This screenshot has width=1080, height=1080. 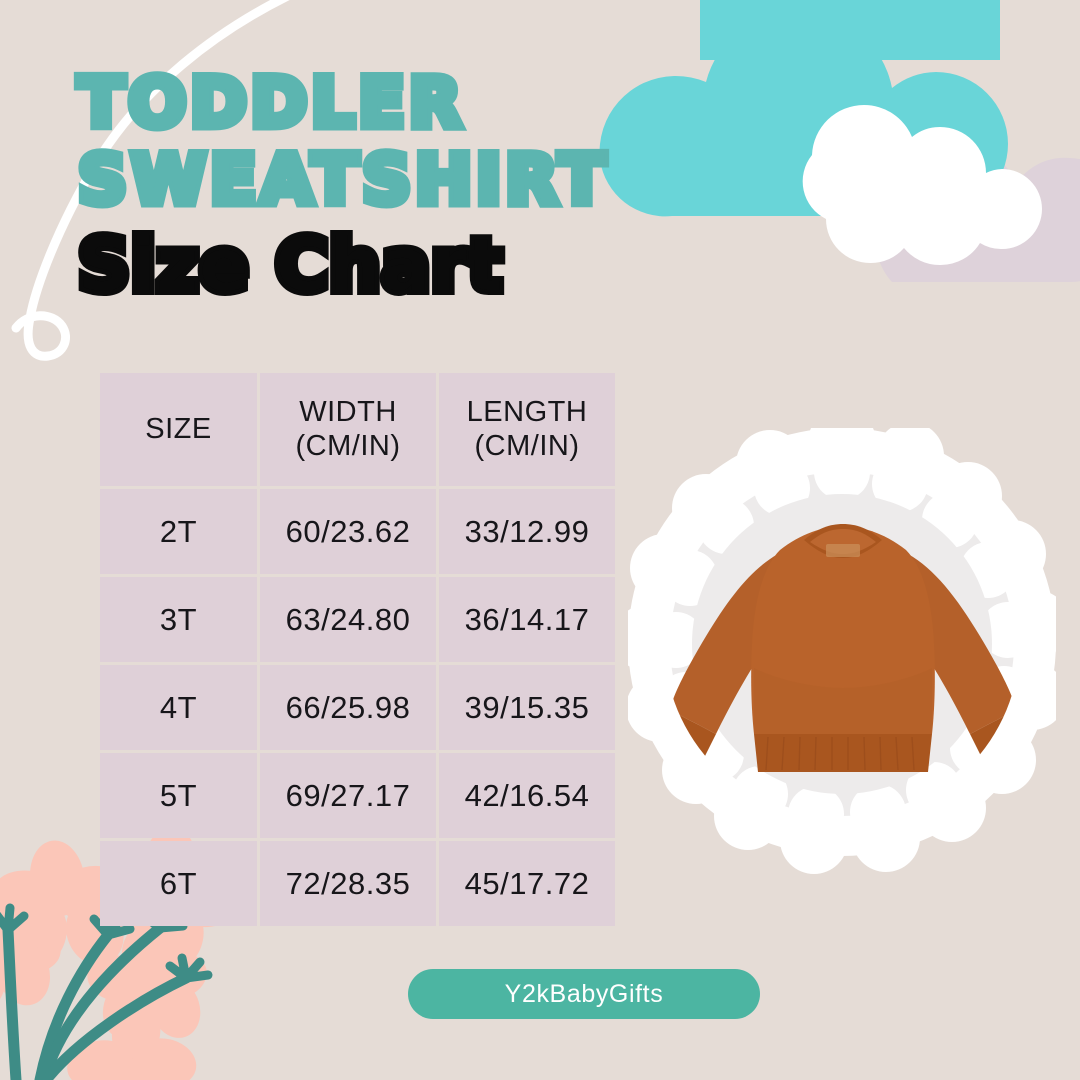 I want to click on header-cell-width: WIDTH (CM/IN), so click(x=348, y=429).